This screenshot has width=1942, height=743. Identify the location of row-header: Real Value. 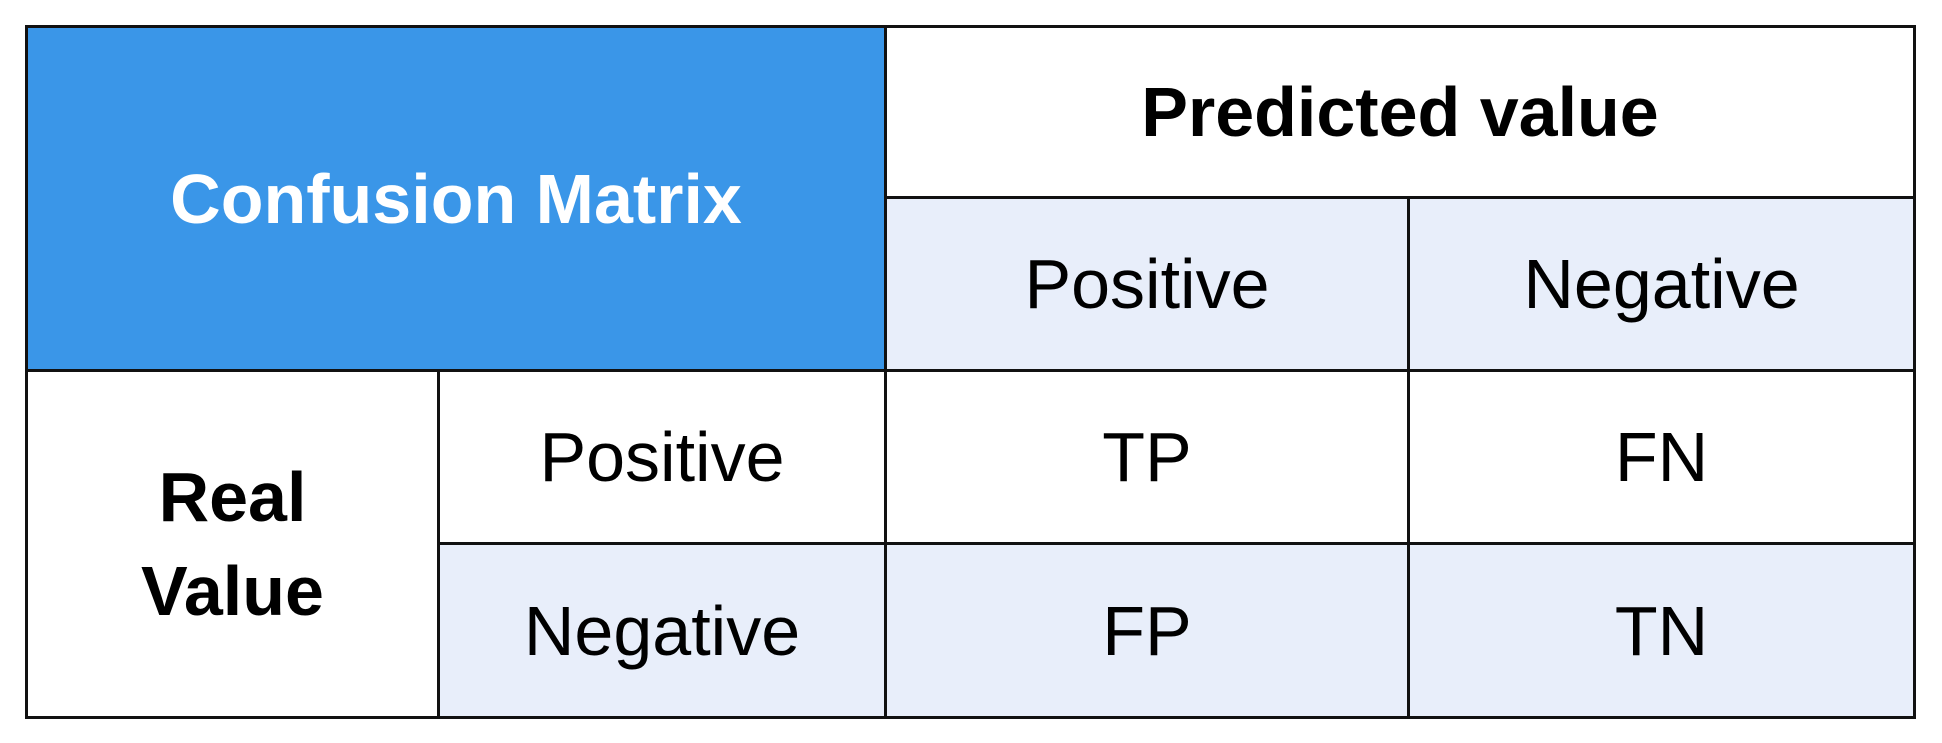
(232, 544).